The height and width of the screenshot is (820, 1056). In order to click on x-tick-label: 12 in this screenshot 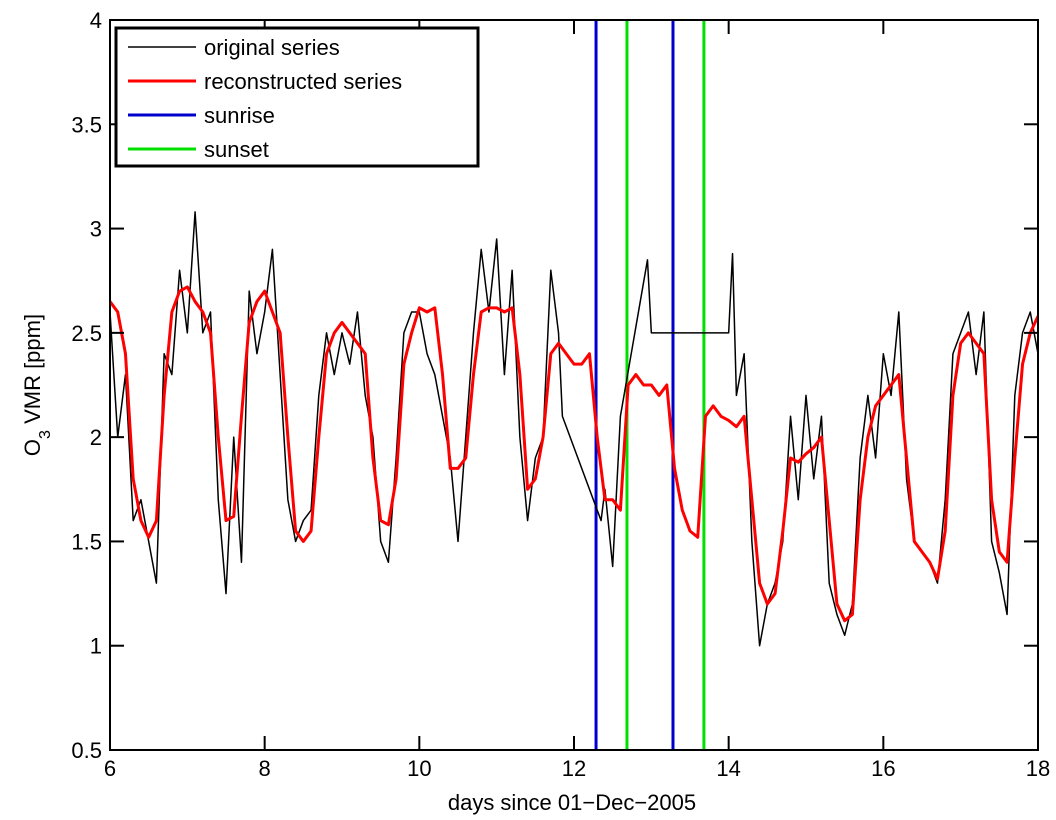, I will do `click(574, 768)`.